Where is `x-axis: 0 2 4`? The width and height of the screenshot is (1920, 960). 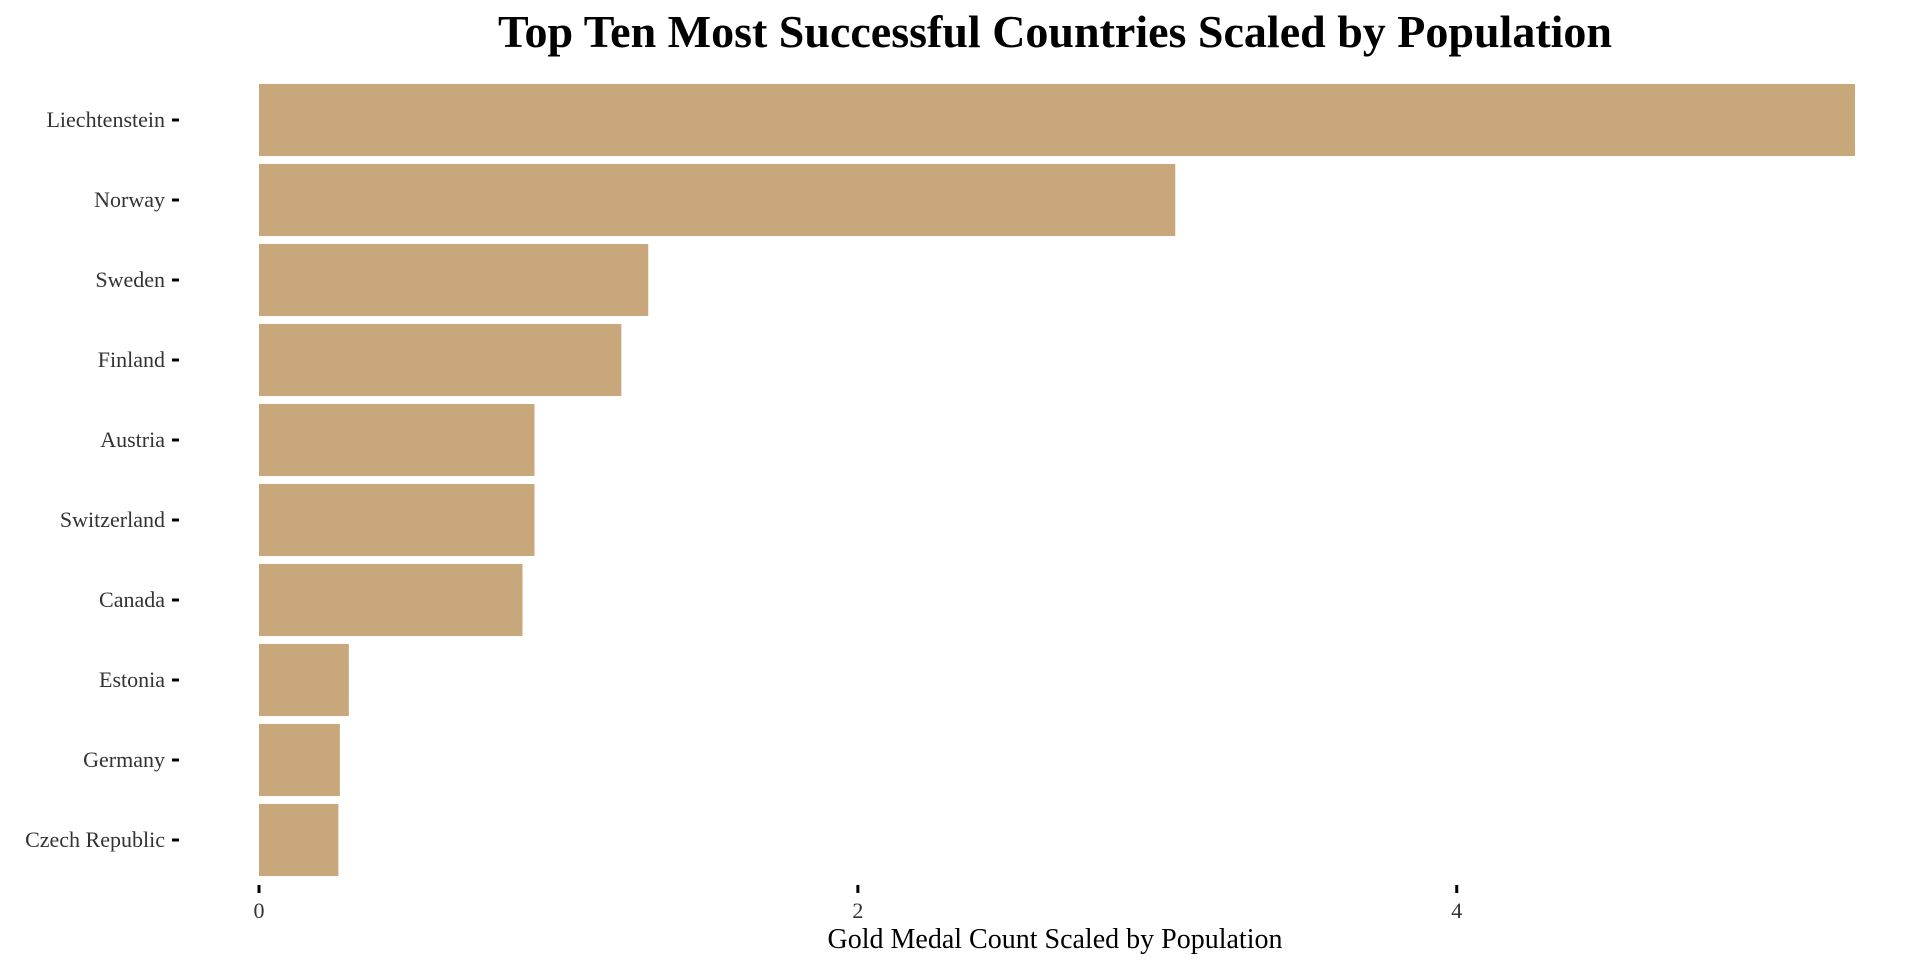 x-axis: 0 2 4 is located at coordinates (858, 904).